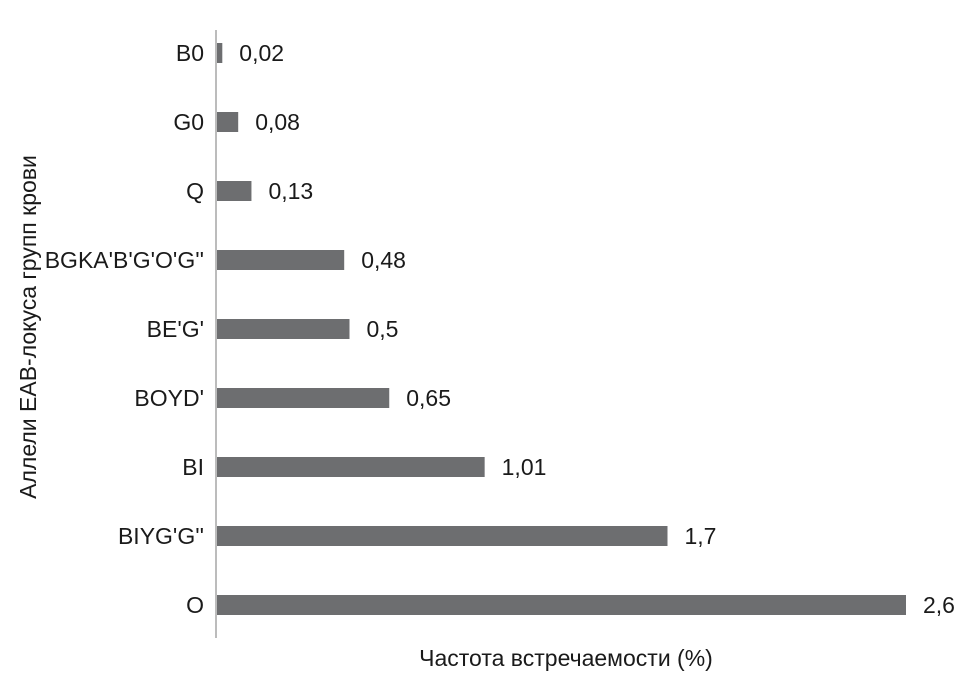  What do you see at coordinates (428, 398) in the screenshot?
I see `value-label: 0,65` at bounding box center [428, 398].